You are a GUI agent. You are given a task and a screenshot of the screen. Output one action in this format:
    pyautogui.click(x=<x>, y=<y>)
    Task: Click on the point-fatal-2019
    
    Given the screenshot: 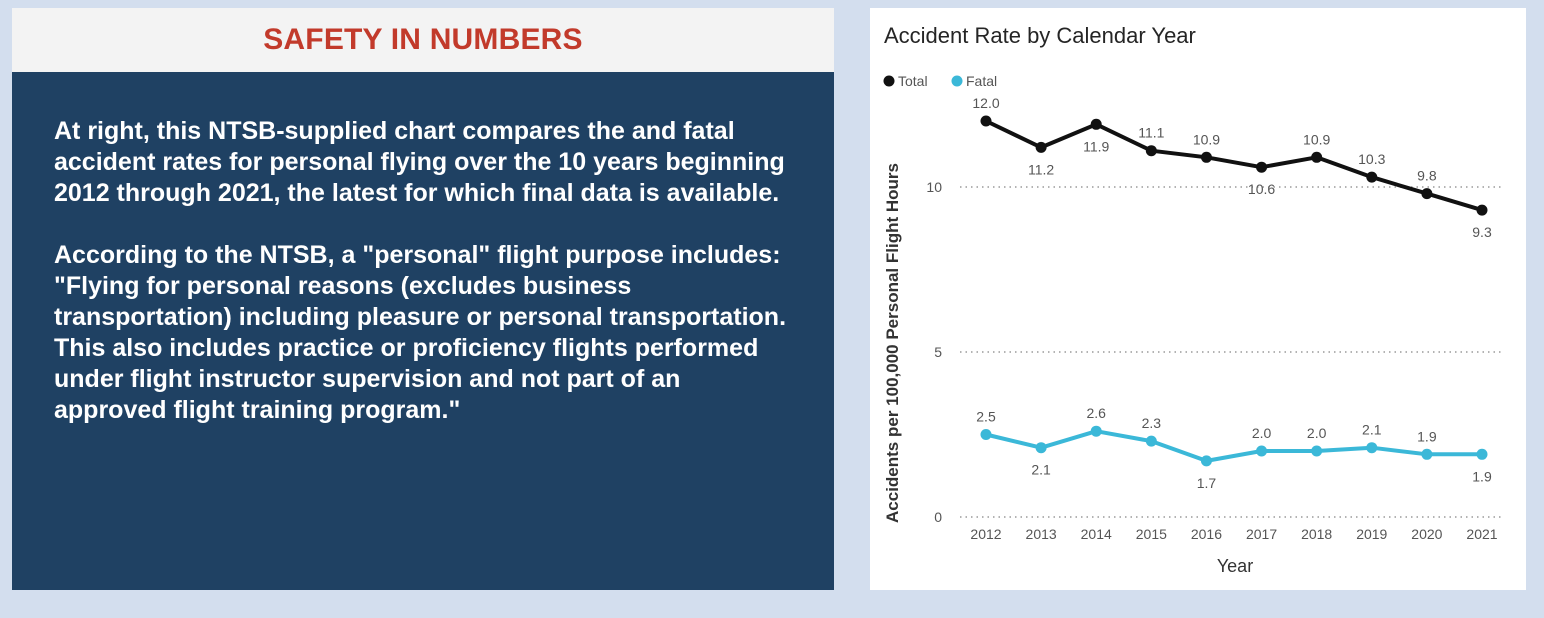 What is the action you would take?
    pyautogui.click(x=1372, y=448)
    